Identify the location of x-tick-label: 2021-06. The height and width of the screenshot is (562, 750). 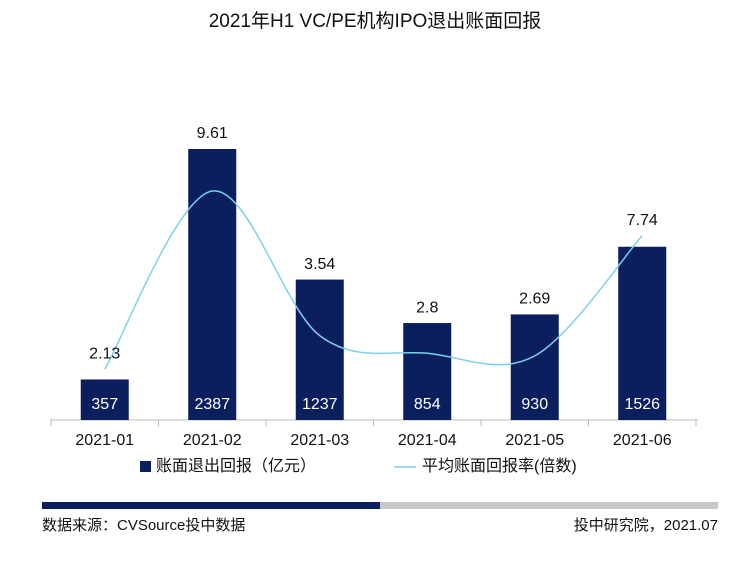
(642, 440).